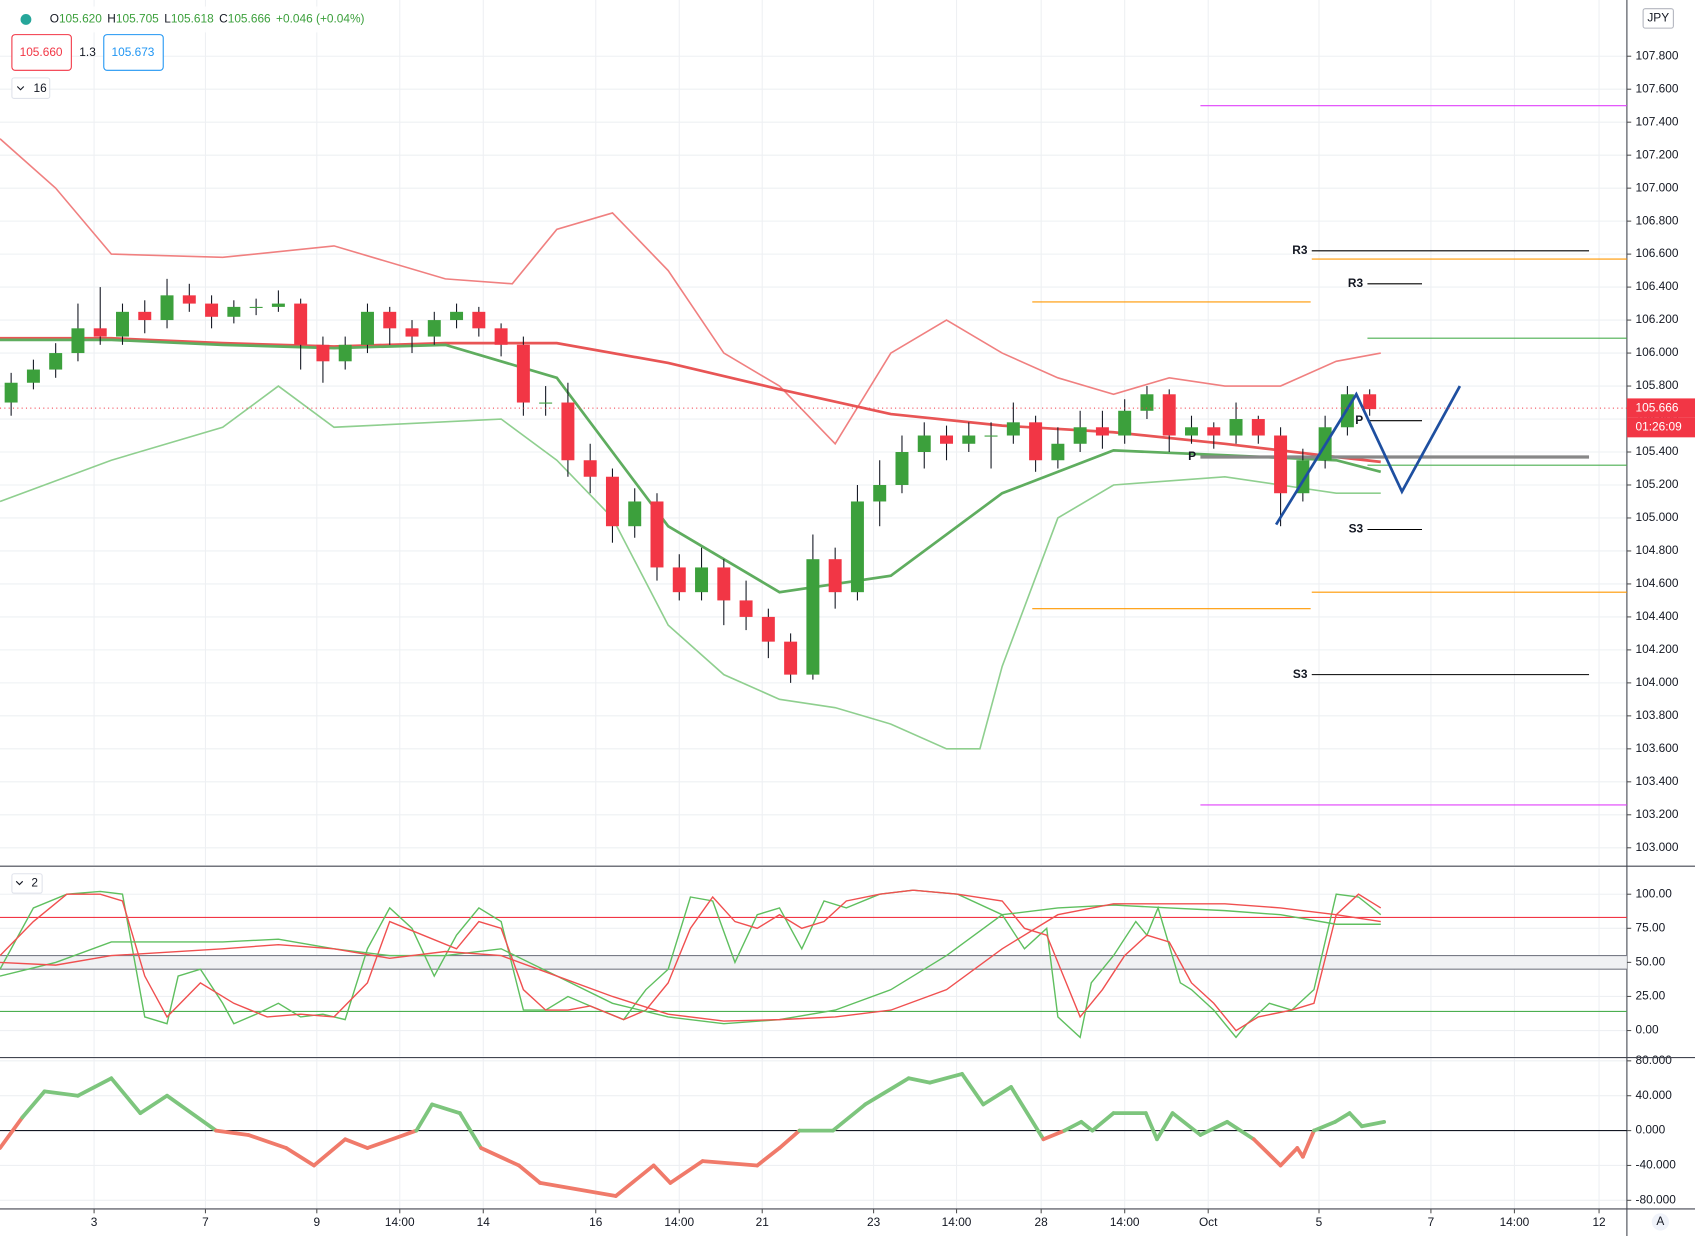 The width and height of the screenshot is (1695, 1236). What do you see at coordinates (813, 962) in the screenshot?
I see `band` at bounding box center [813, 962].